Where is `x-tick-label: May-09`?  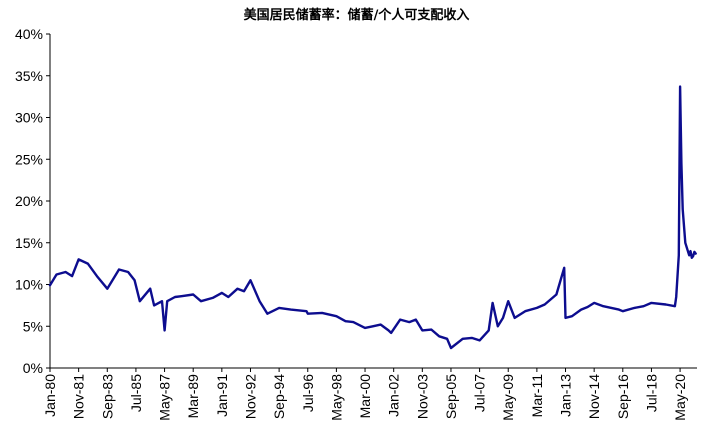 x-tick-label: May-09 is located at coordinates (508, 397).